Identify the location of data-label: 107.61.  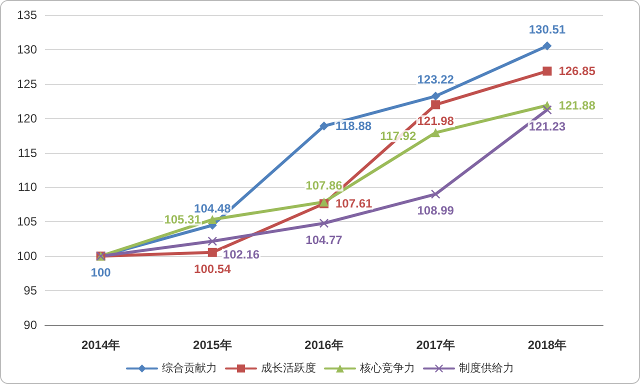
(354, 203).